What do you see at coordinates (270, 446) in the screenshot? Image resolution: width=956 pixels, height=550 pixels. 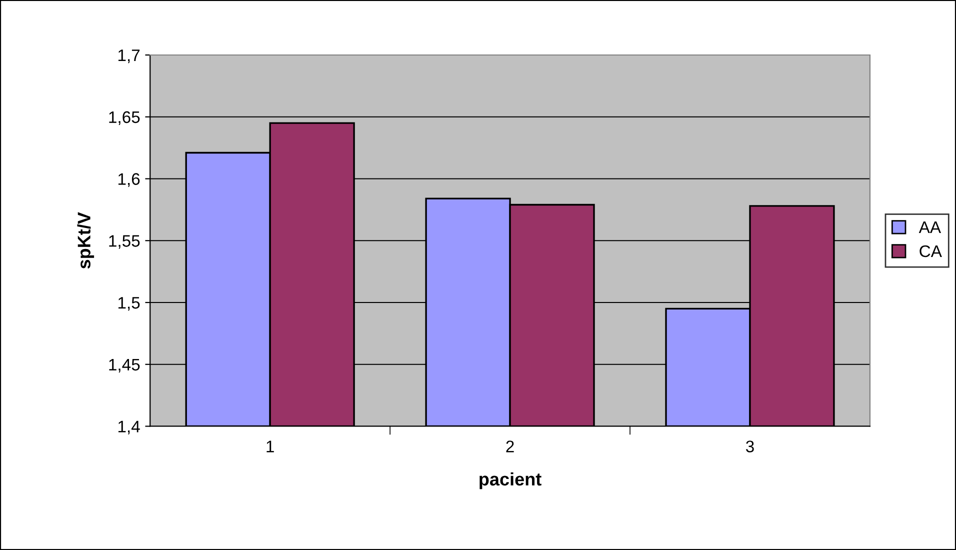 I see `x-tick-label: 1` at bounding box center [270, 446].